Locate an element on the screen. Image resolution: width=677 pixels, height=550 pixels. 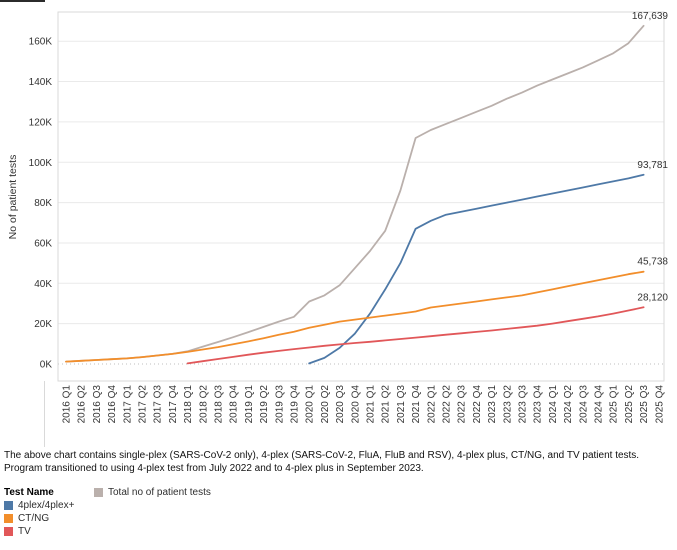
series-end-value-label: 45,738 is located at coordinates (652, 262).